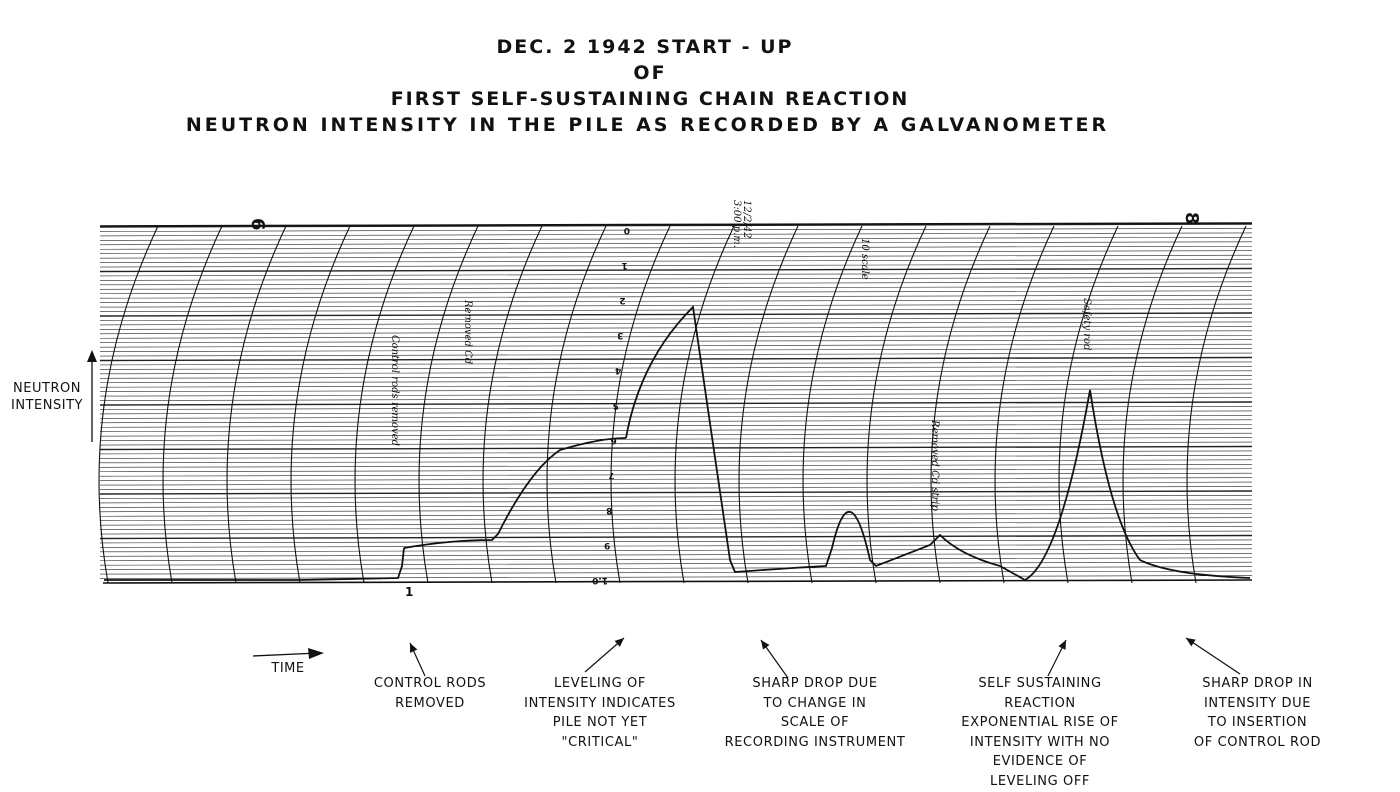 The height and width of the screenshot is (792, 1400). Describe the element at coordinates (600, 742) in the screenshot. I see `annotation-line: "CRITICAL"` at that location.